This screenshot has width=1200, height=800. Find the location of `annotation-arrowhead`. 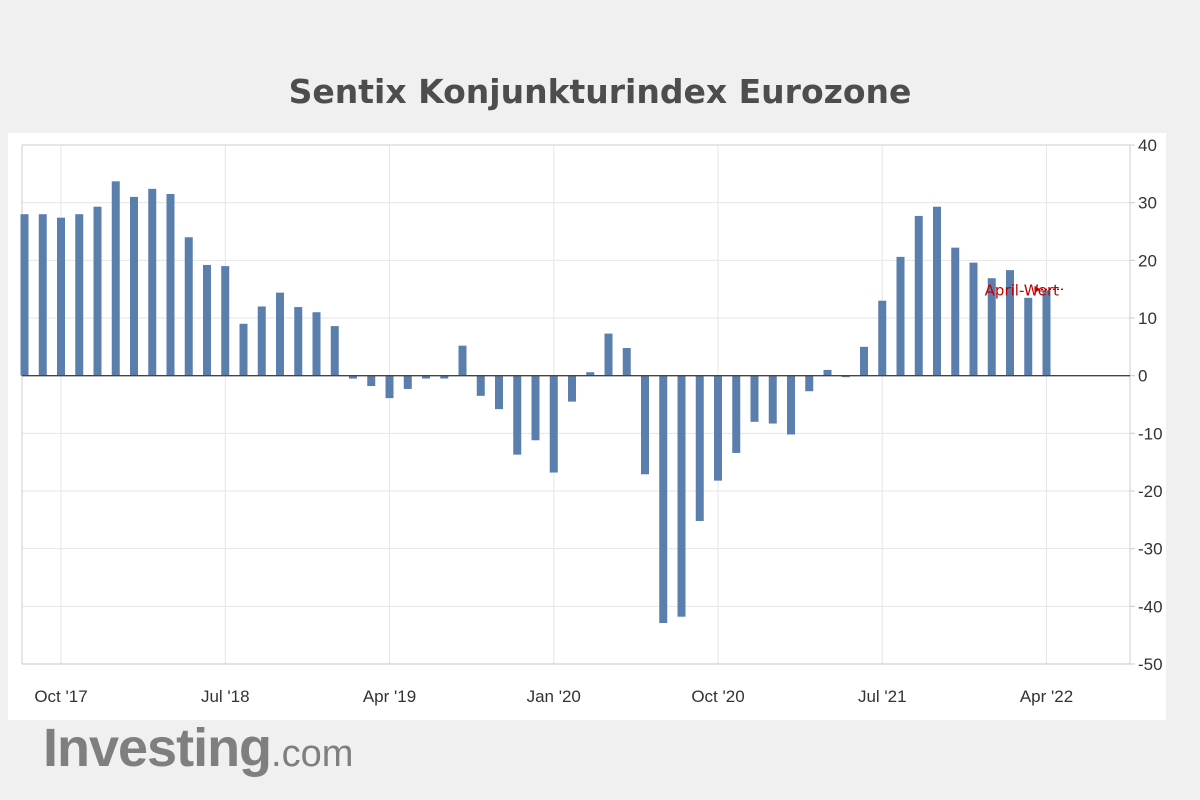

annotation-arrowhead is located at coordinates (1037, 289).